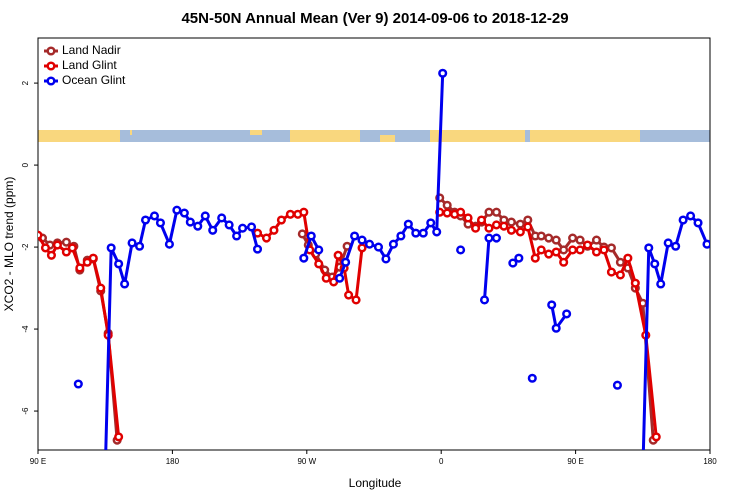 This screenshot has height=500, width=750. Describe the element at coordinates (25, 411) in the screenshot. I see `y-tick-label: -6` at that location.